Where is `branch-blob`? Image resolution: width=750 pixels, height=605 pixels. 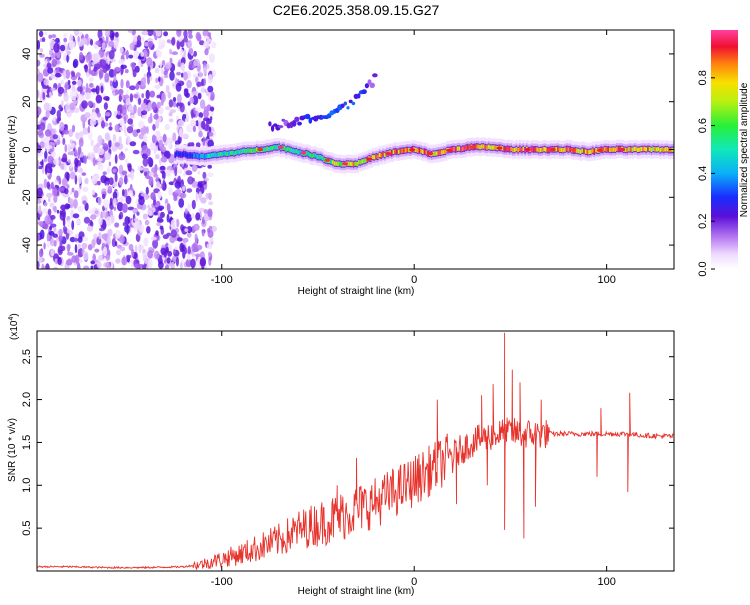 branch-blob is located at coordinates (345, 103).